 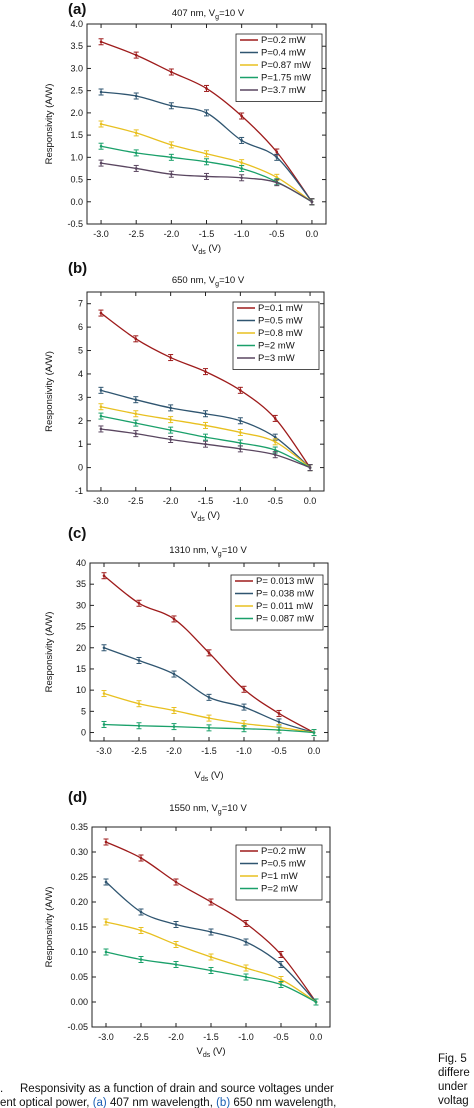 What do you see at coordinates (83, 733) in the screenshot?
I see `y-tick-label: 0` at bounding box center [83, 733].